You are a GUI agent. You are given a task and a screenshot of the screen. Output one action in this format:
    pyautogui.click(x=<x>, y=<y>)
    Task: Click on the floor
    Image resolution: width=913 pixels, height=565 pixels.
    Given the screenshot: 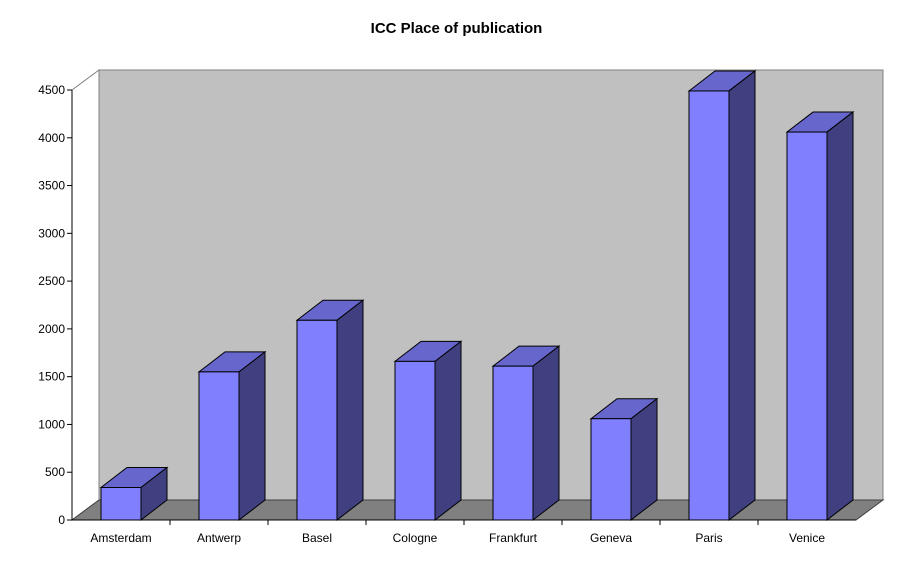 What is the action you would take?
    pyautogui.click(x=477, y=510)
    